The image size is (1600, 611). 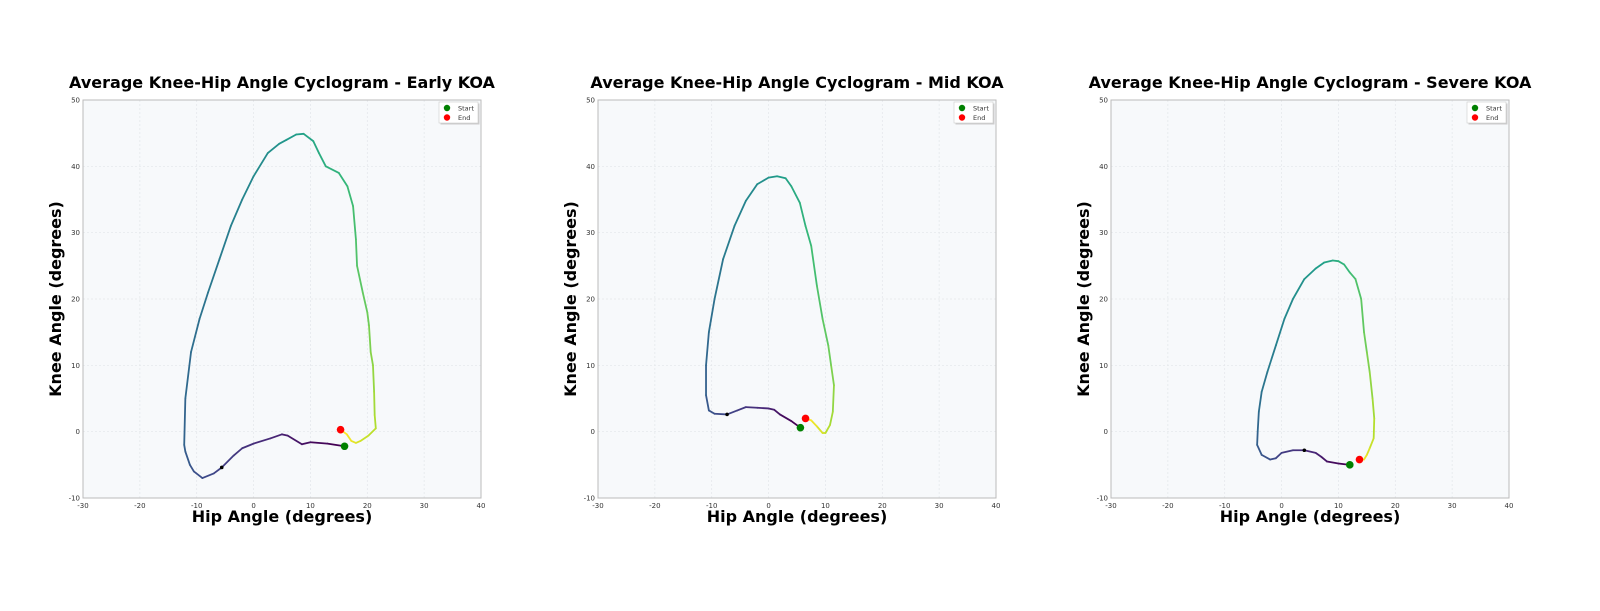 I want to click on x-tick-label: 10, so click(x=825, y=506).